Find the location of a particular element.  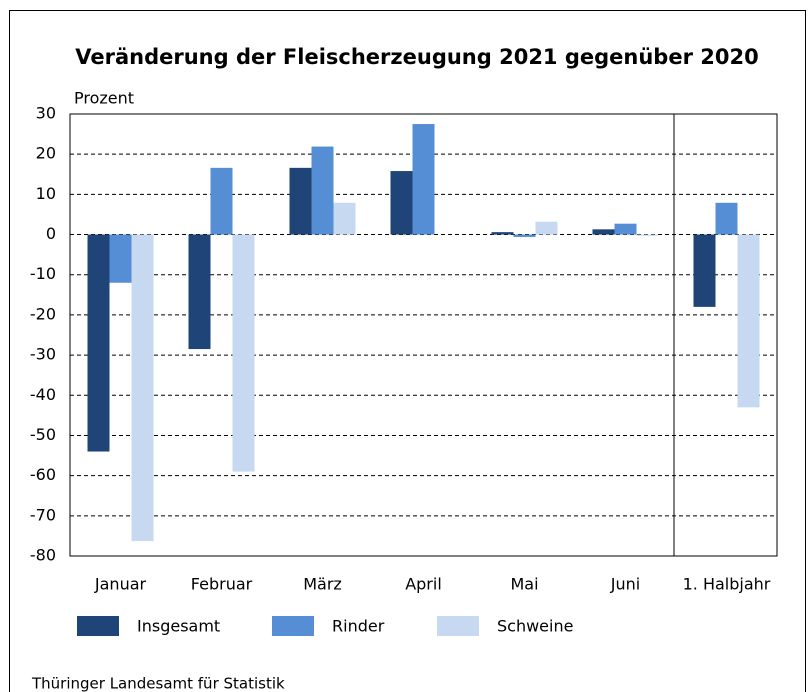

legend-label: Rinder is located at coordinates (358, 626).